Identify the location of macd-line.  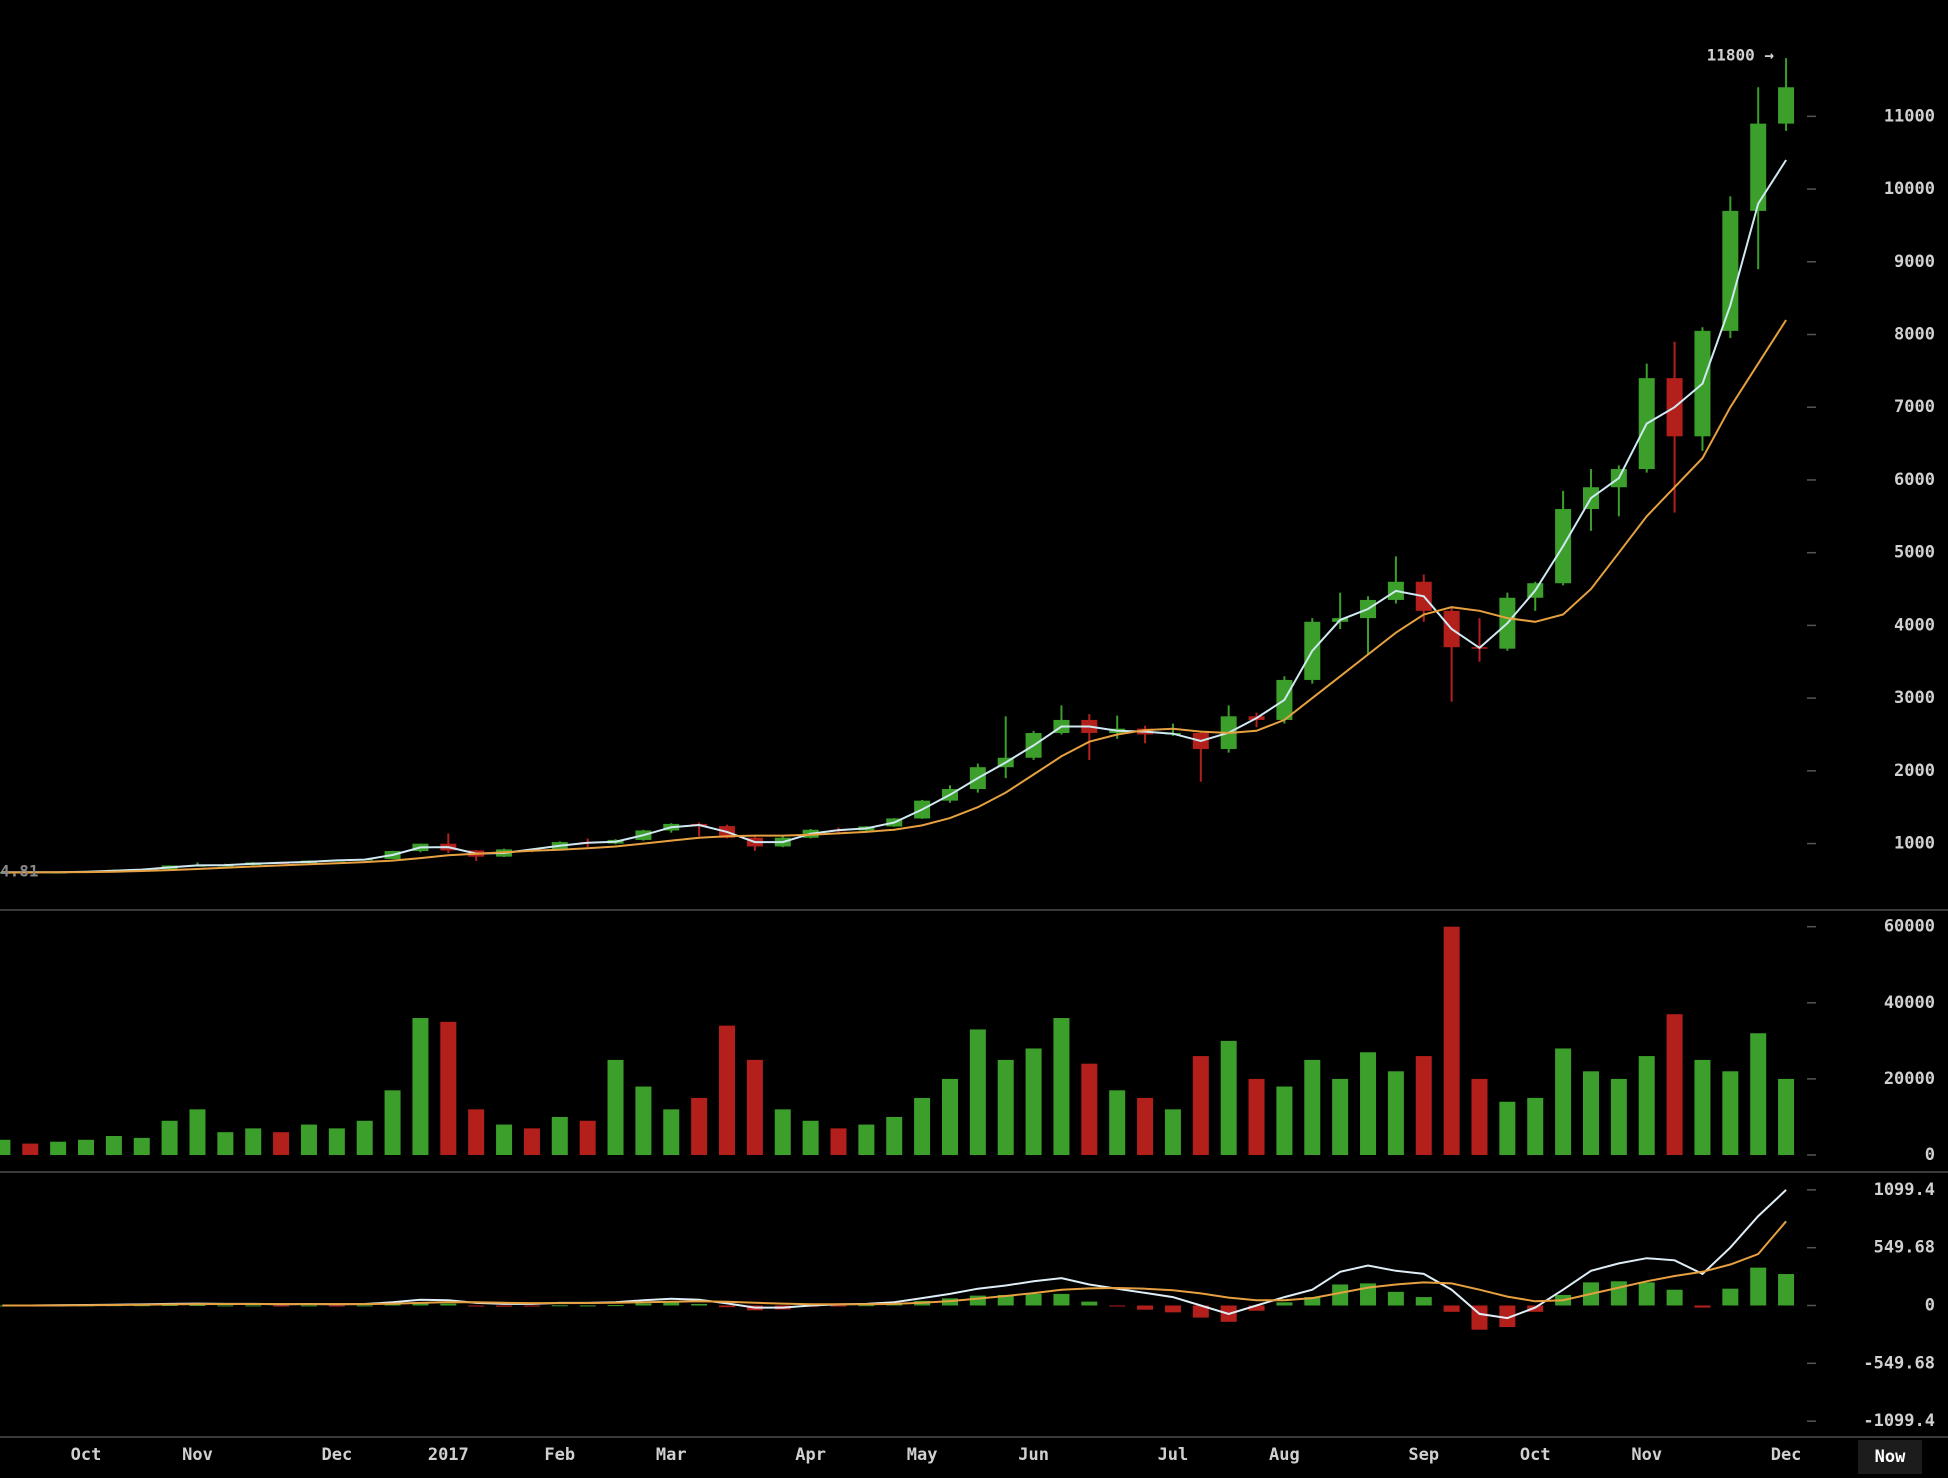
(894, 1263).